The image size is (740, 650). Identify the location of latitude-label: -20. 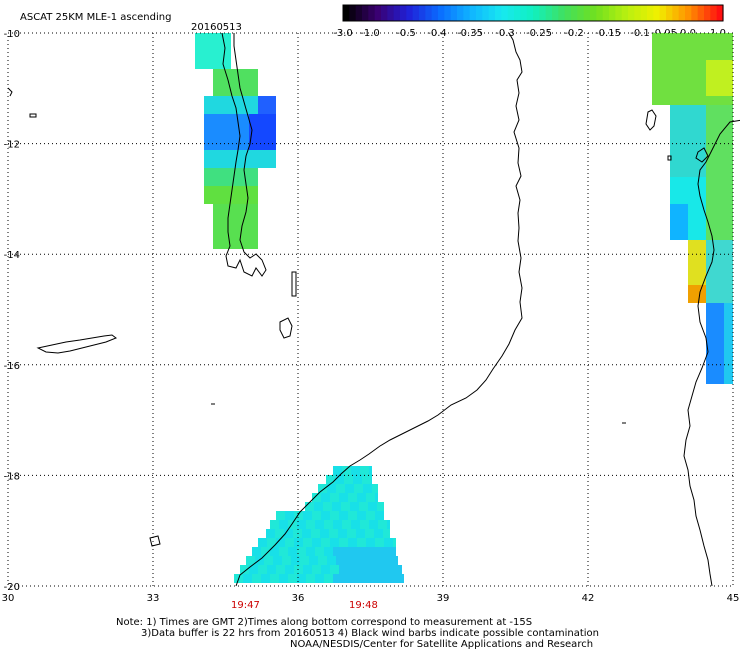
(12, 587).